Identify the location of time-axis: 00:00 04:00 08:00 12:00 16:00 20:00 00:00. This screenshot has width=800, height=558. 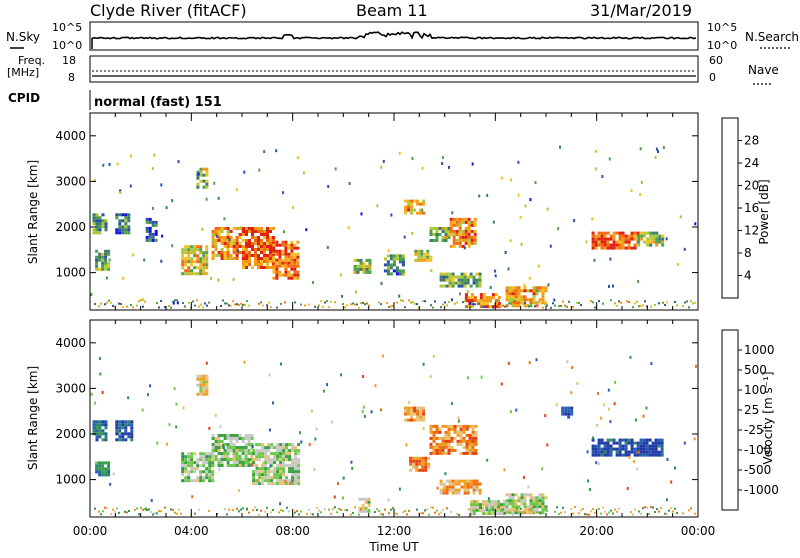
(394, 531).